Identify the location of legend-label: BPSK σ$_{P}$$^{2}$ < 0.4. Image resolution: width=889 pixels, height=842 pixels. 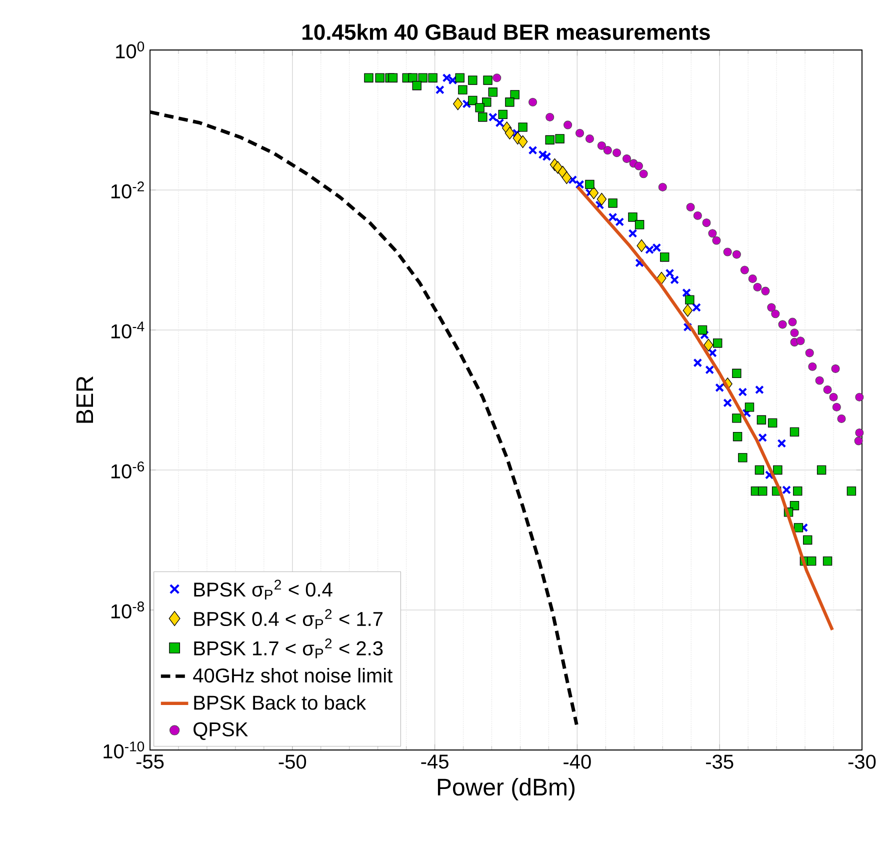
(263, 590).